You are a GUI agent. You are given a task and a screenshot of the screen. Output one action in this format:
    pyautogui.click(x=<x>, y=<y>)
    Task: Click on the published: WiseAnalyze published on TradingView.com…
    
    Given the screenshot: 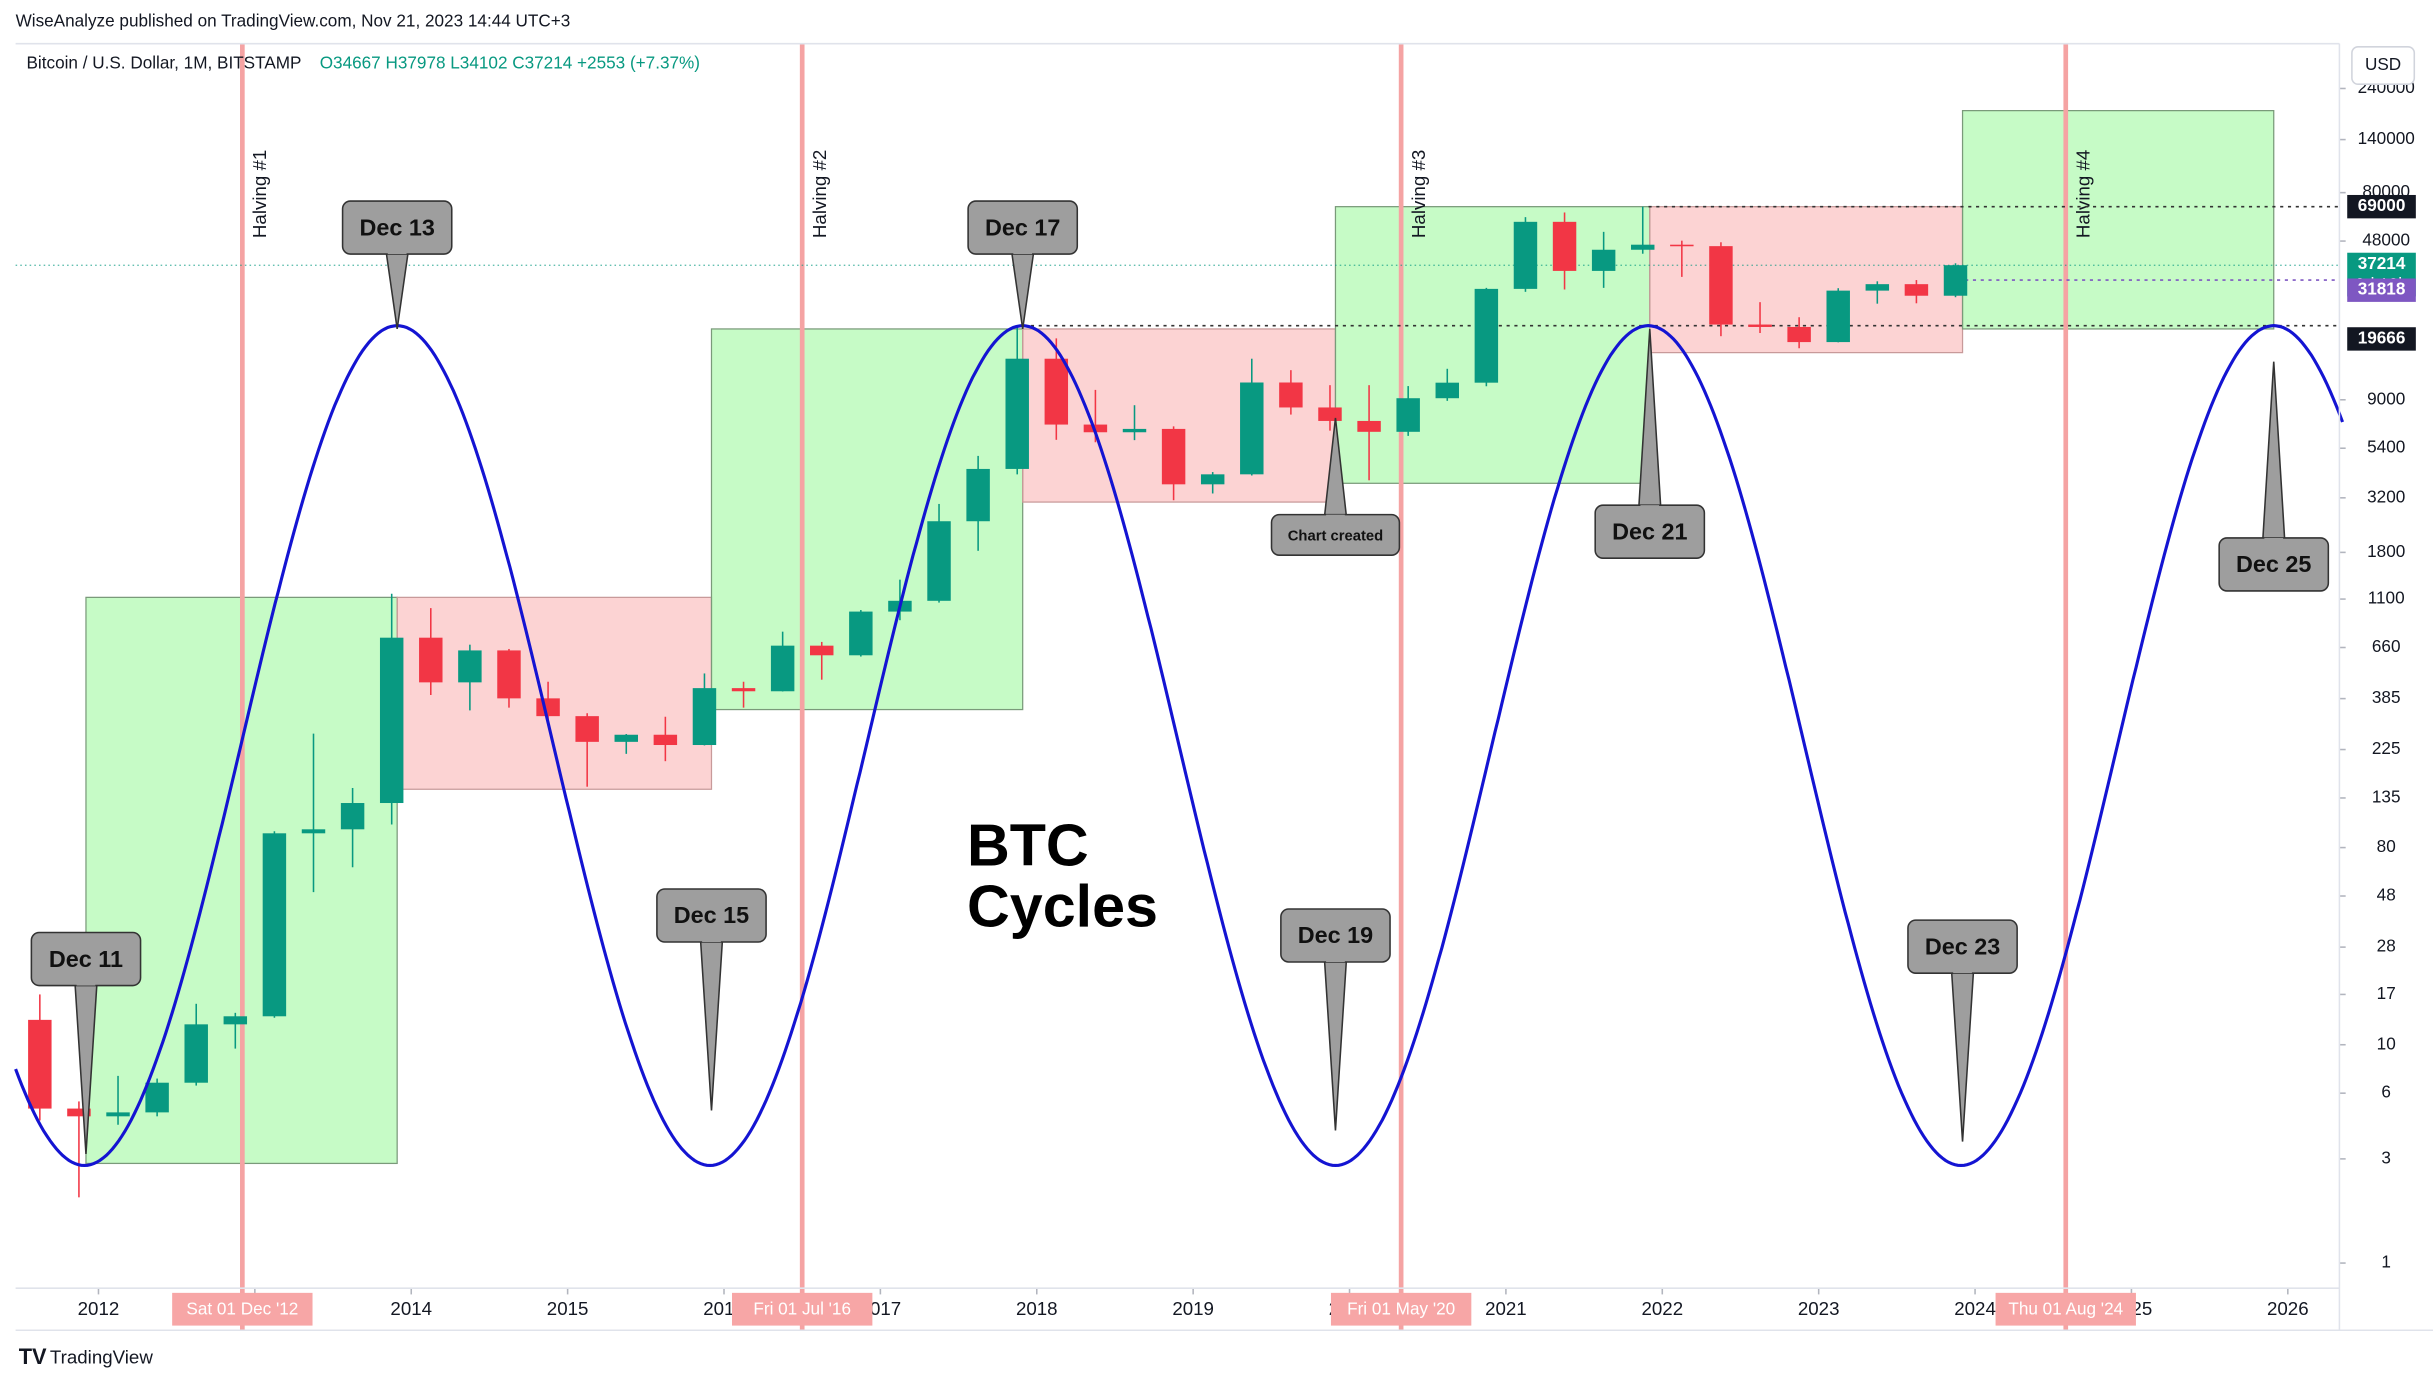 What is the action you would take?
    pyautogui.click(x=293, y=20)
    